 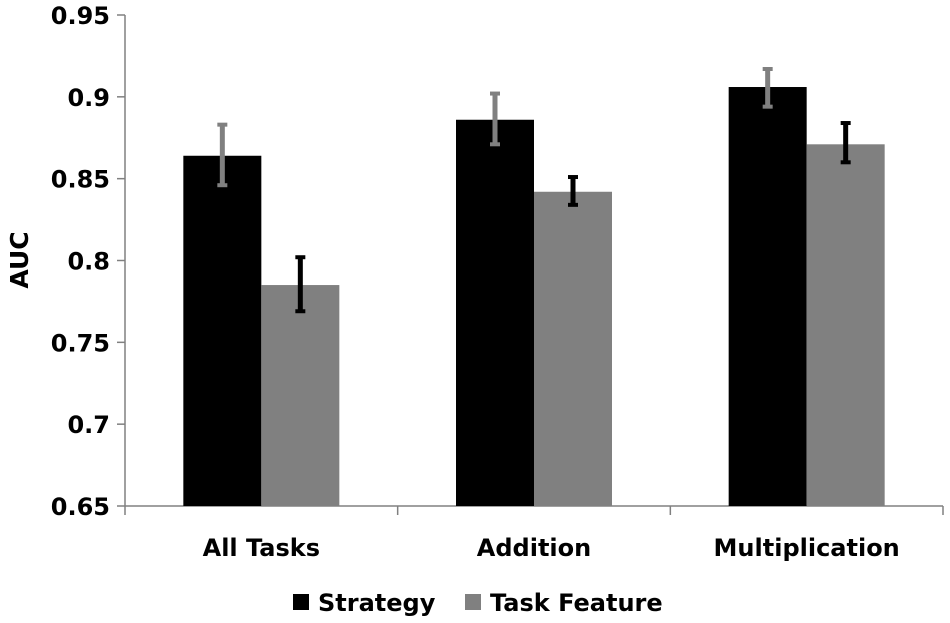 What do you see at coordinates (80, 343) in the screenshot?
I see `y-tick-label: 0.75` at bounding box center [80, 343].